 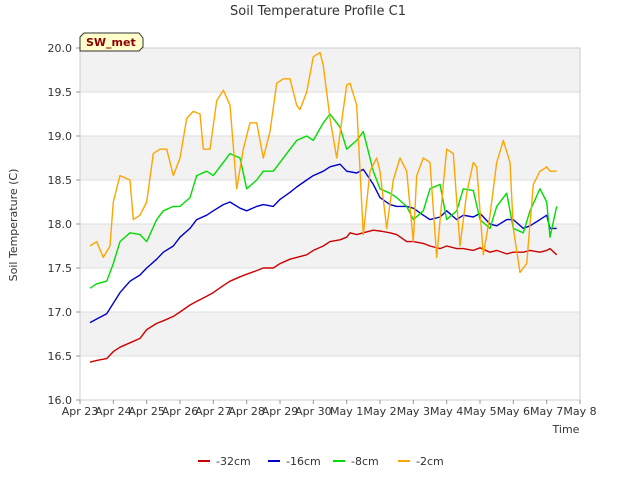 What do you see at coordinates (233, 461) in the screenshot?
I see `legend-label: -32cm` at bounding box center [233, 461].